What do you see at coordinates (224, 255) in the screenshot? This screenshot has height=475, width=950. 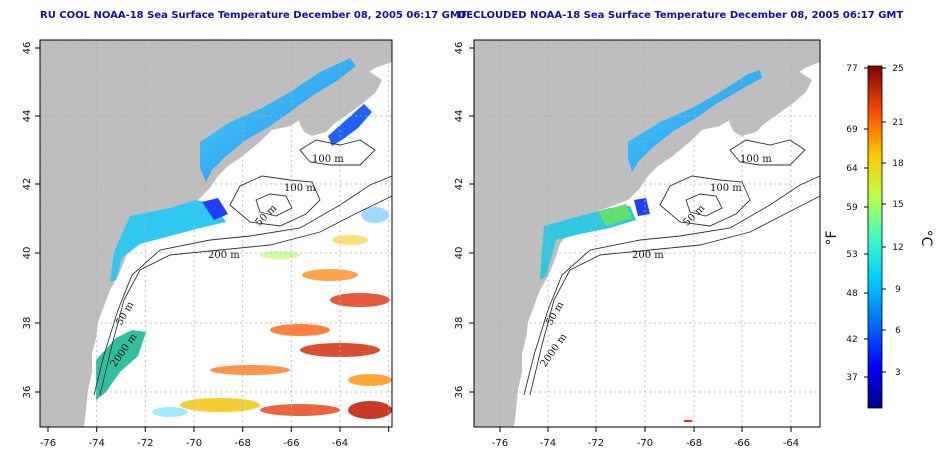 I see `left-contour-label-200: 200 m` at bounding box center [224, 255].